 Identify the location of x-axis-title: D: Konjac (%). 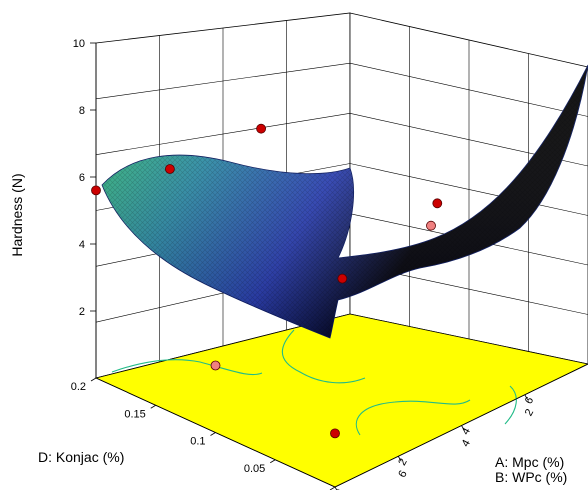
(81, 457).